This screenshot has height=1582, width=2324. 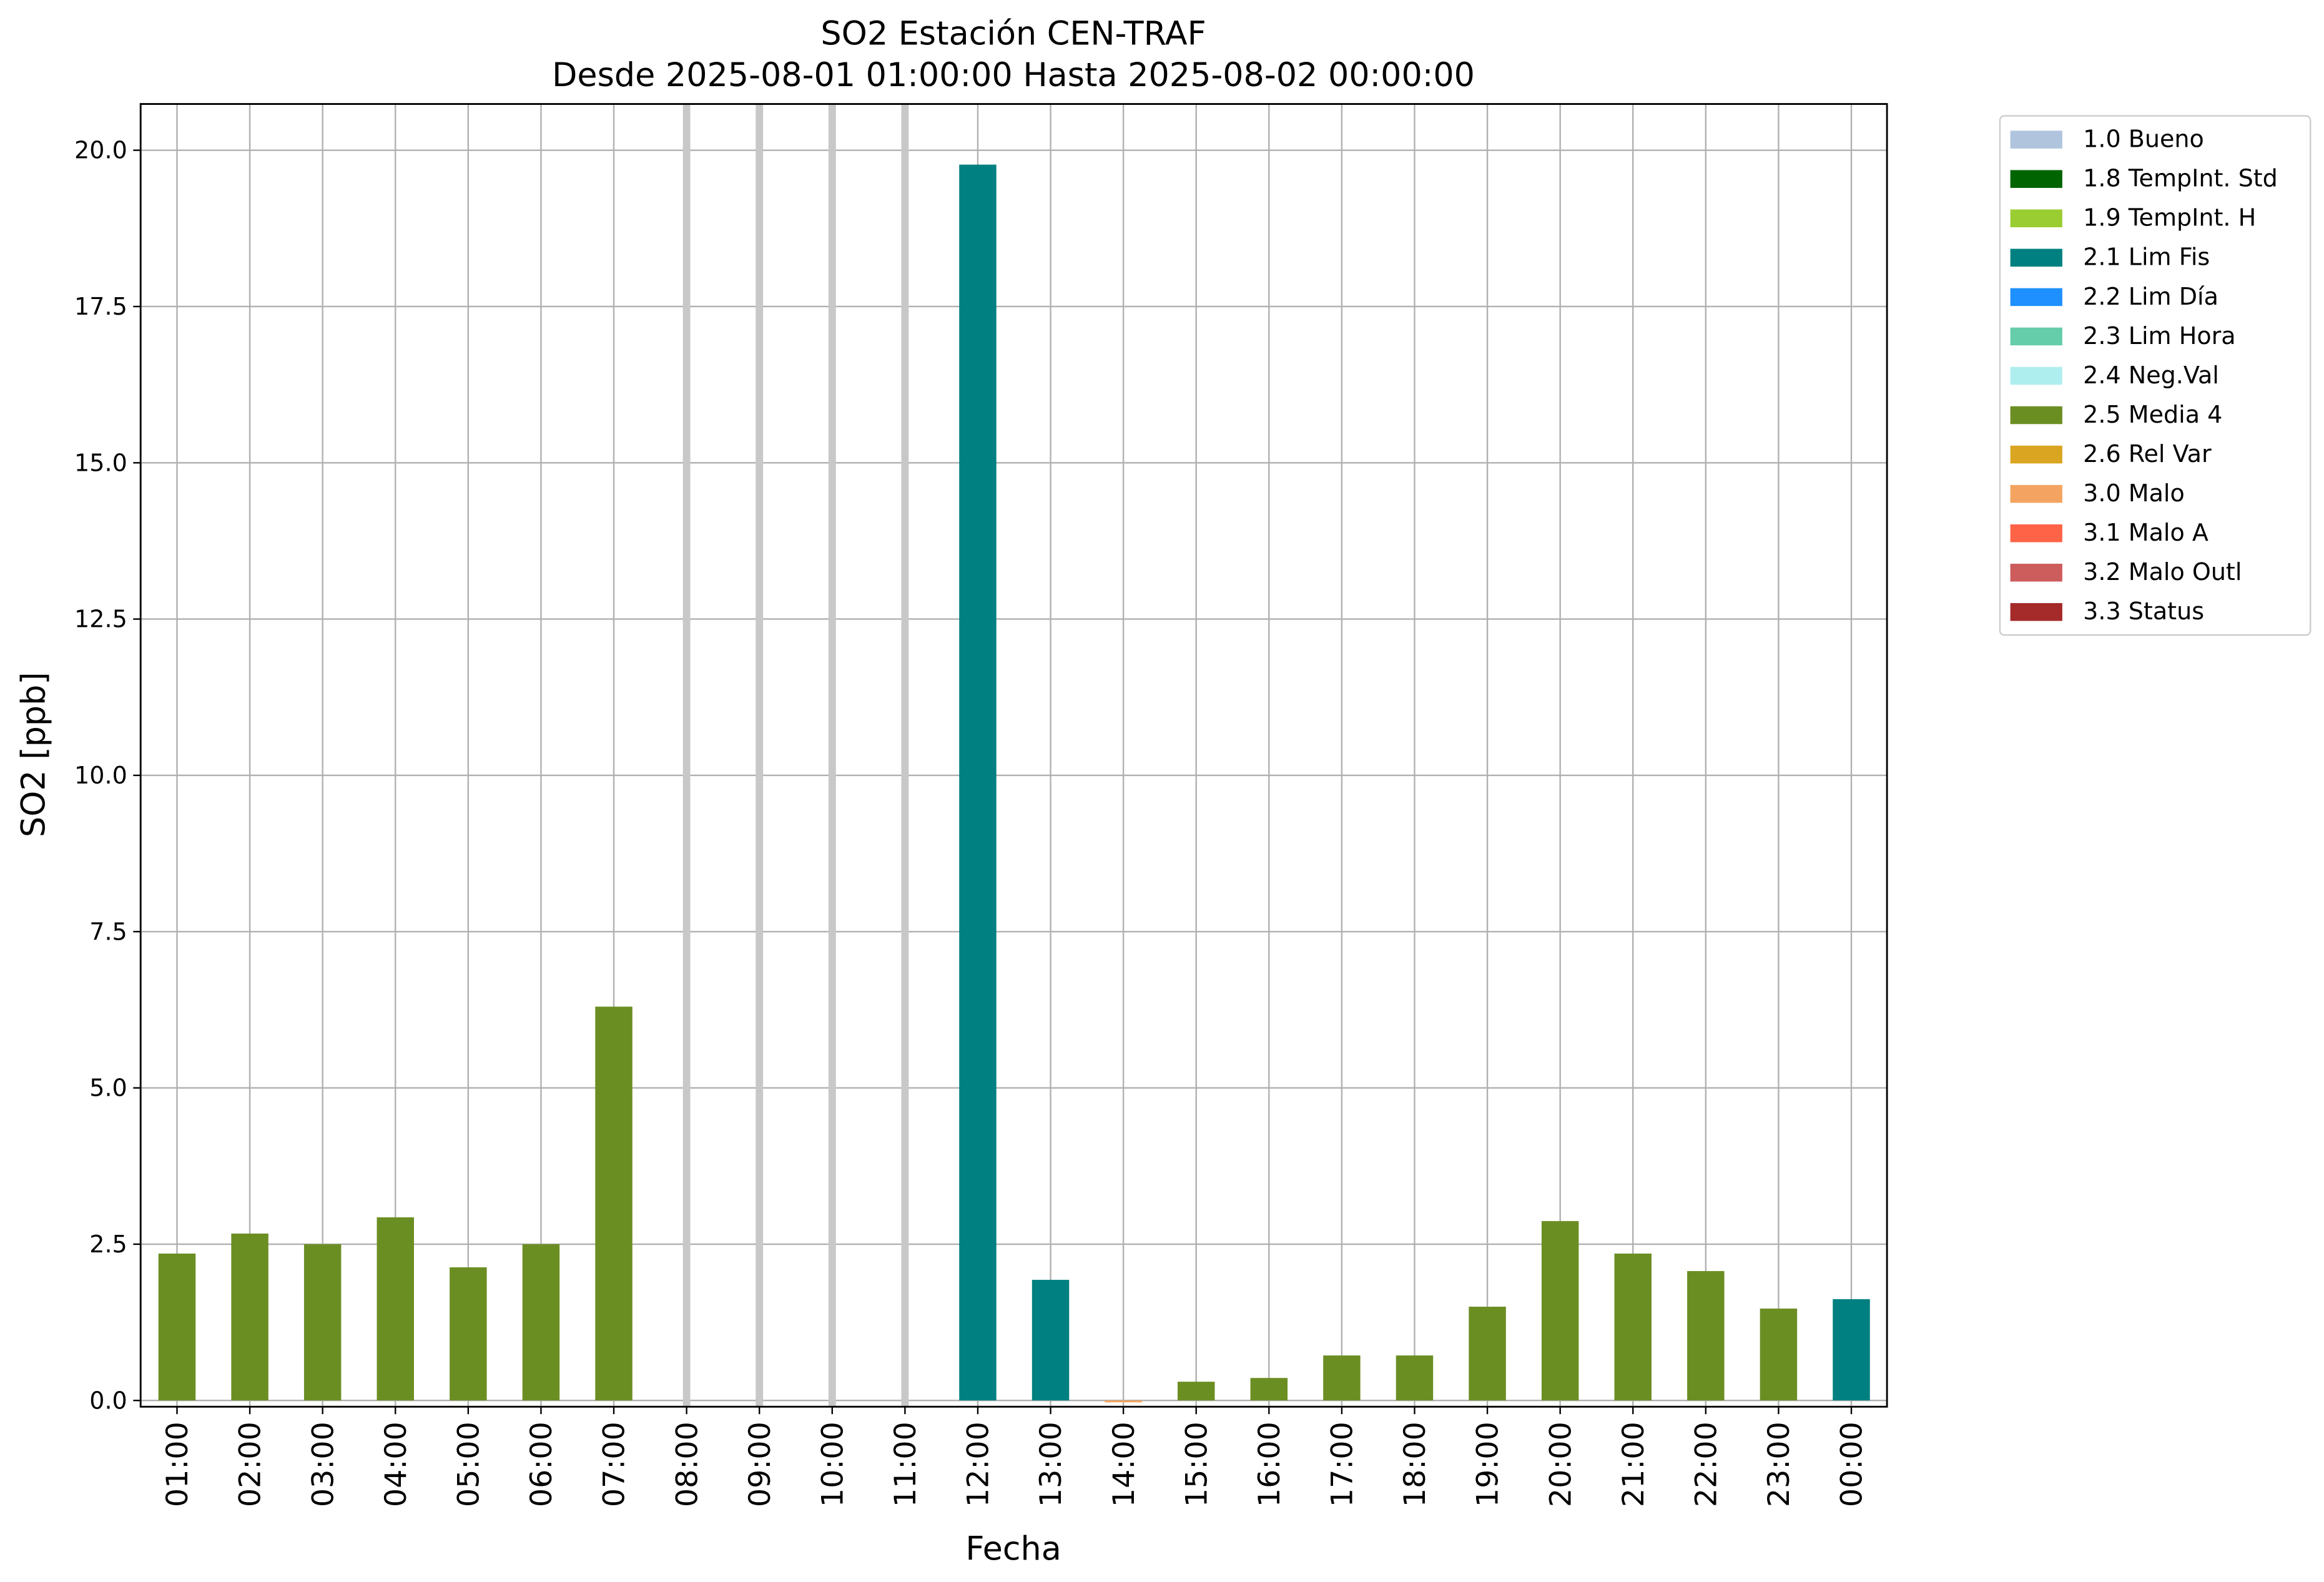 I want to click on x-tick-label: 15:00, so click(x=1196, y=1464).